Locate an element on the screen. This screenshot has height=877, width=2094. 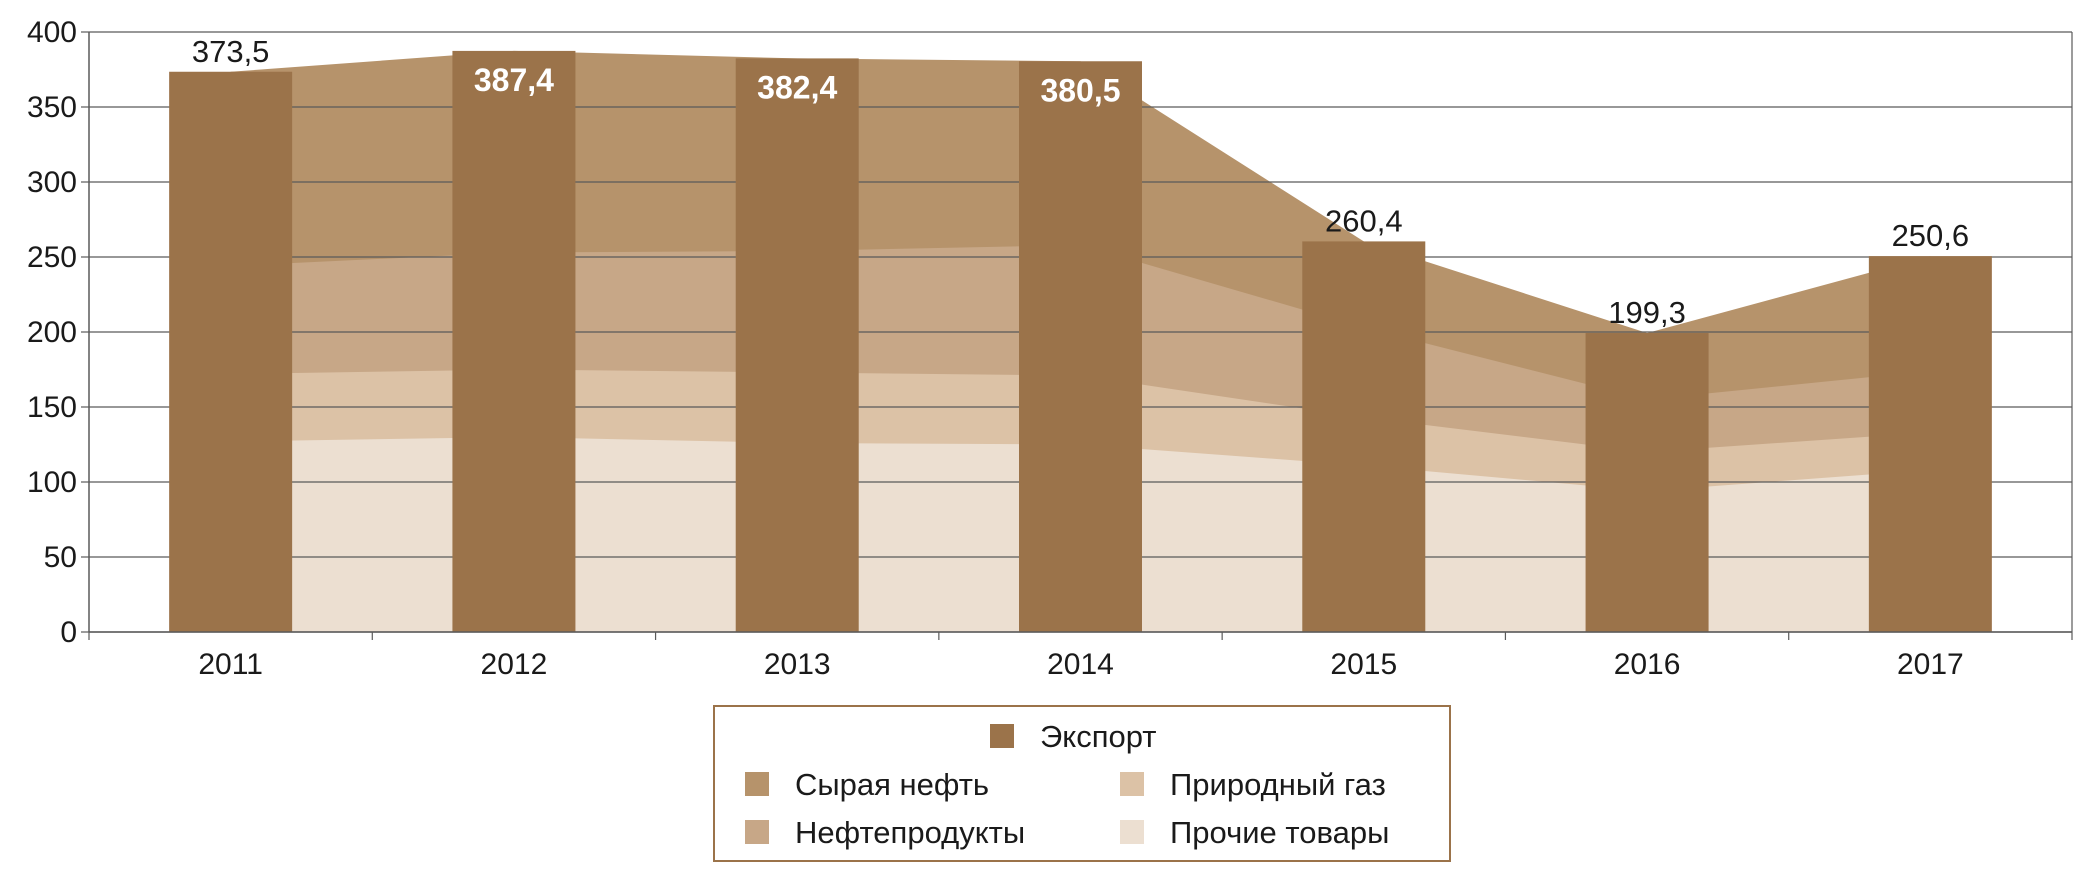
x-tick-label: 2011 is located at coordinates (230, 664).